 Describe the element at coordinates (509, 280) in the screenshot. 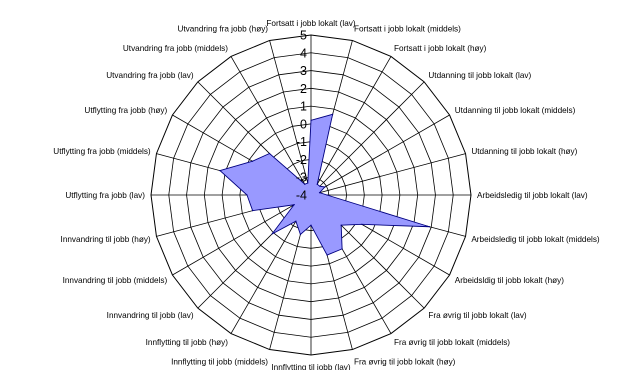

I see `category-label: Arbeidsldig til jobb lokalt (høy)` at that location.